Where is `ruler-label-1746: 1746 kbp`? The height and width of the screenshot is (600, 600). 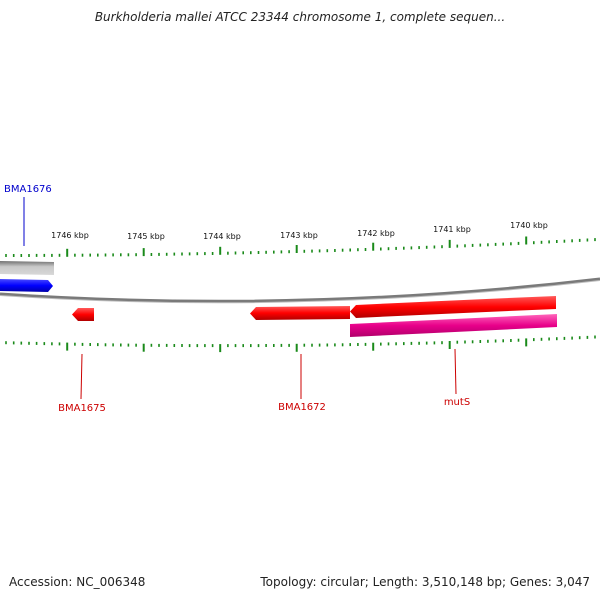 ruler-label-1746: 1746 kbp is located at coordinates (70, 235).